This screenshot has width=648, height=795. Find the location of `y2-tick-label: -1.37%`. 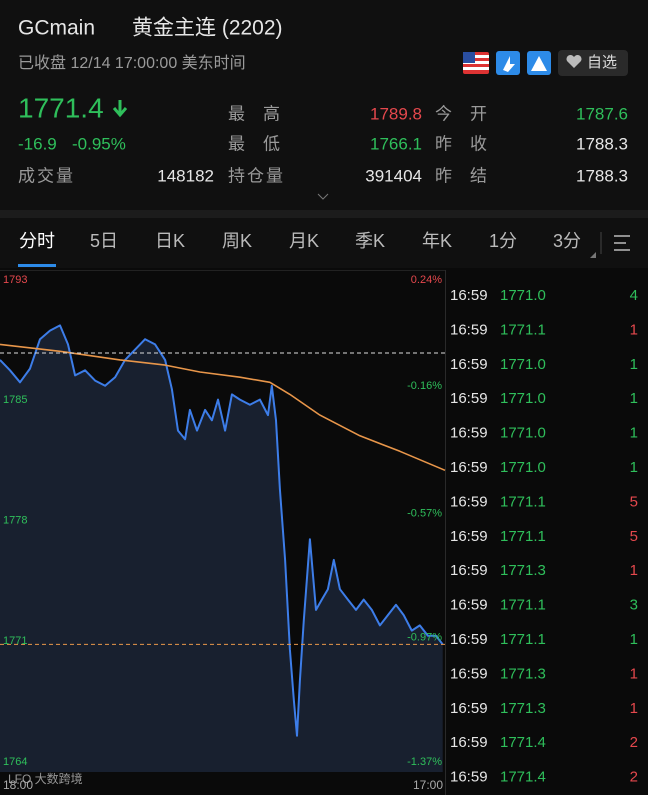

y2-tick-label: -1.37% is located at coordinates (424, 762).